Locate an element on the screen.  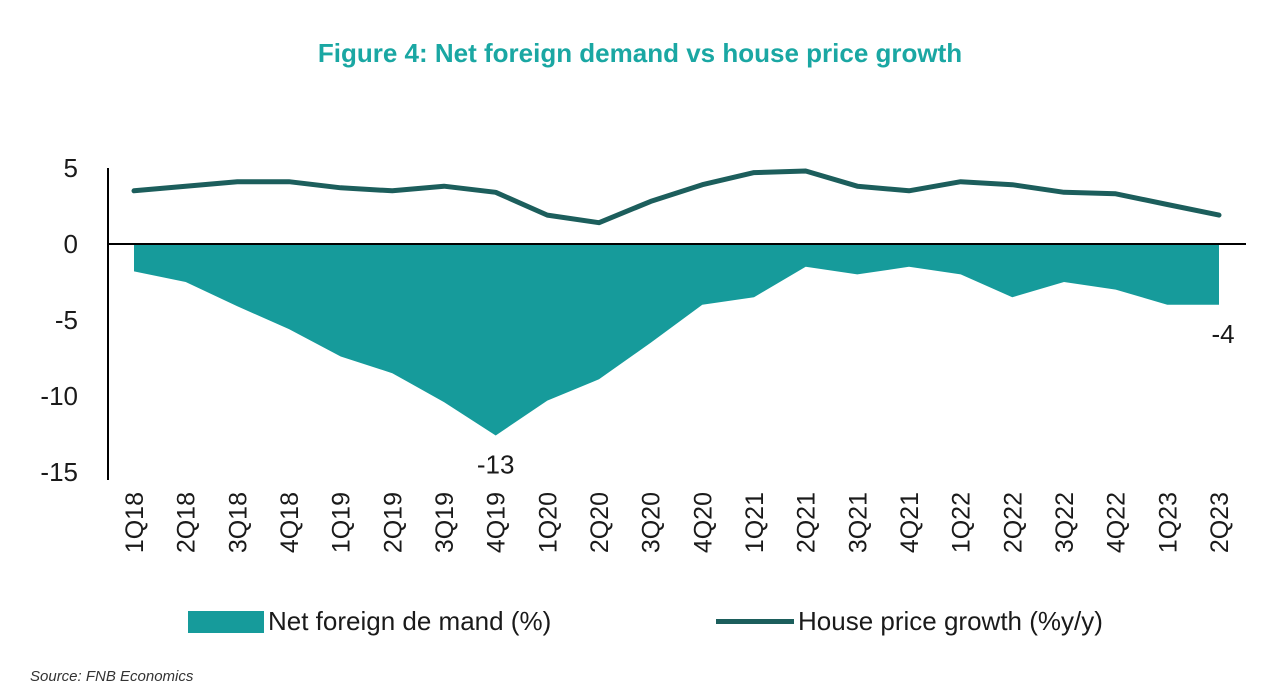
source-note: Source: FNB Economics is located at coordinates (112, 676).